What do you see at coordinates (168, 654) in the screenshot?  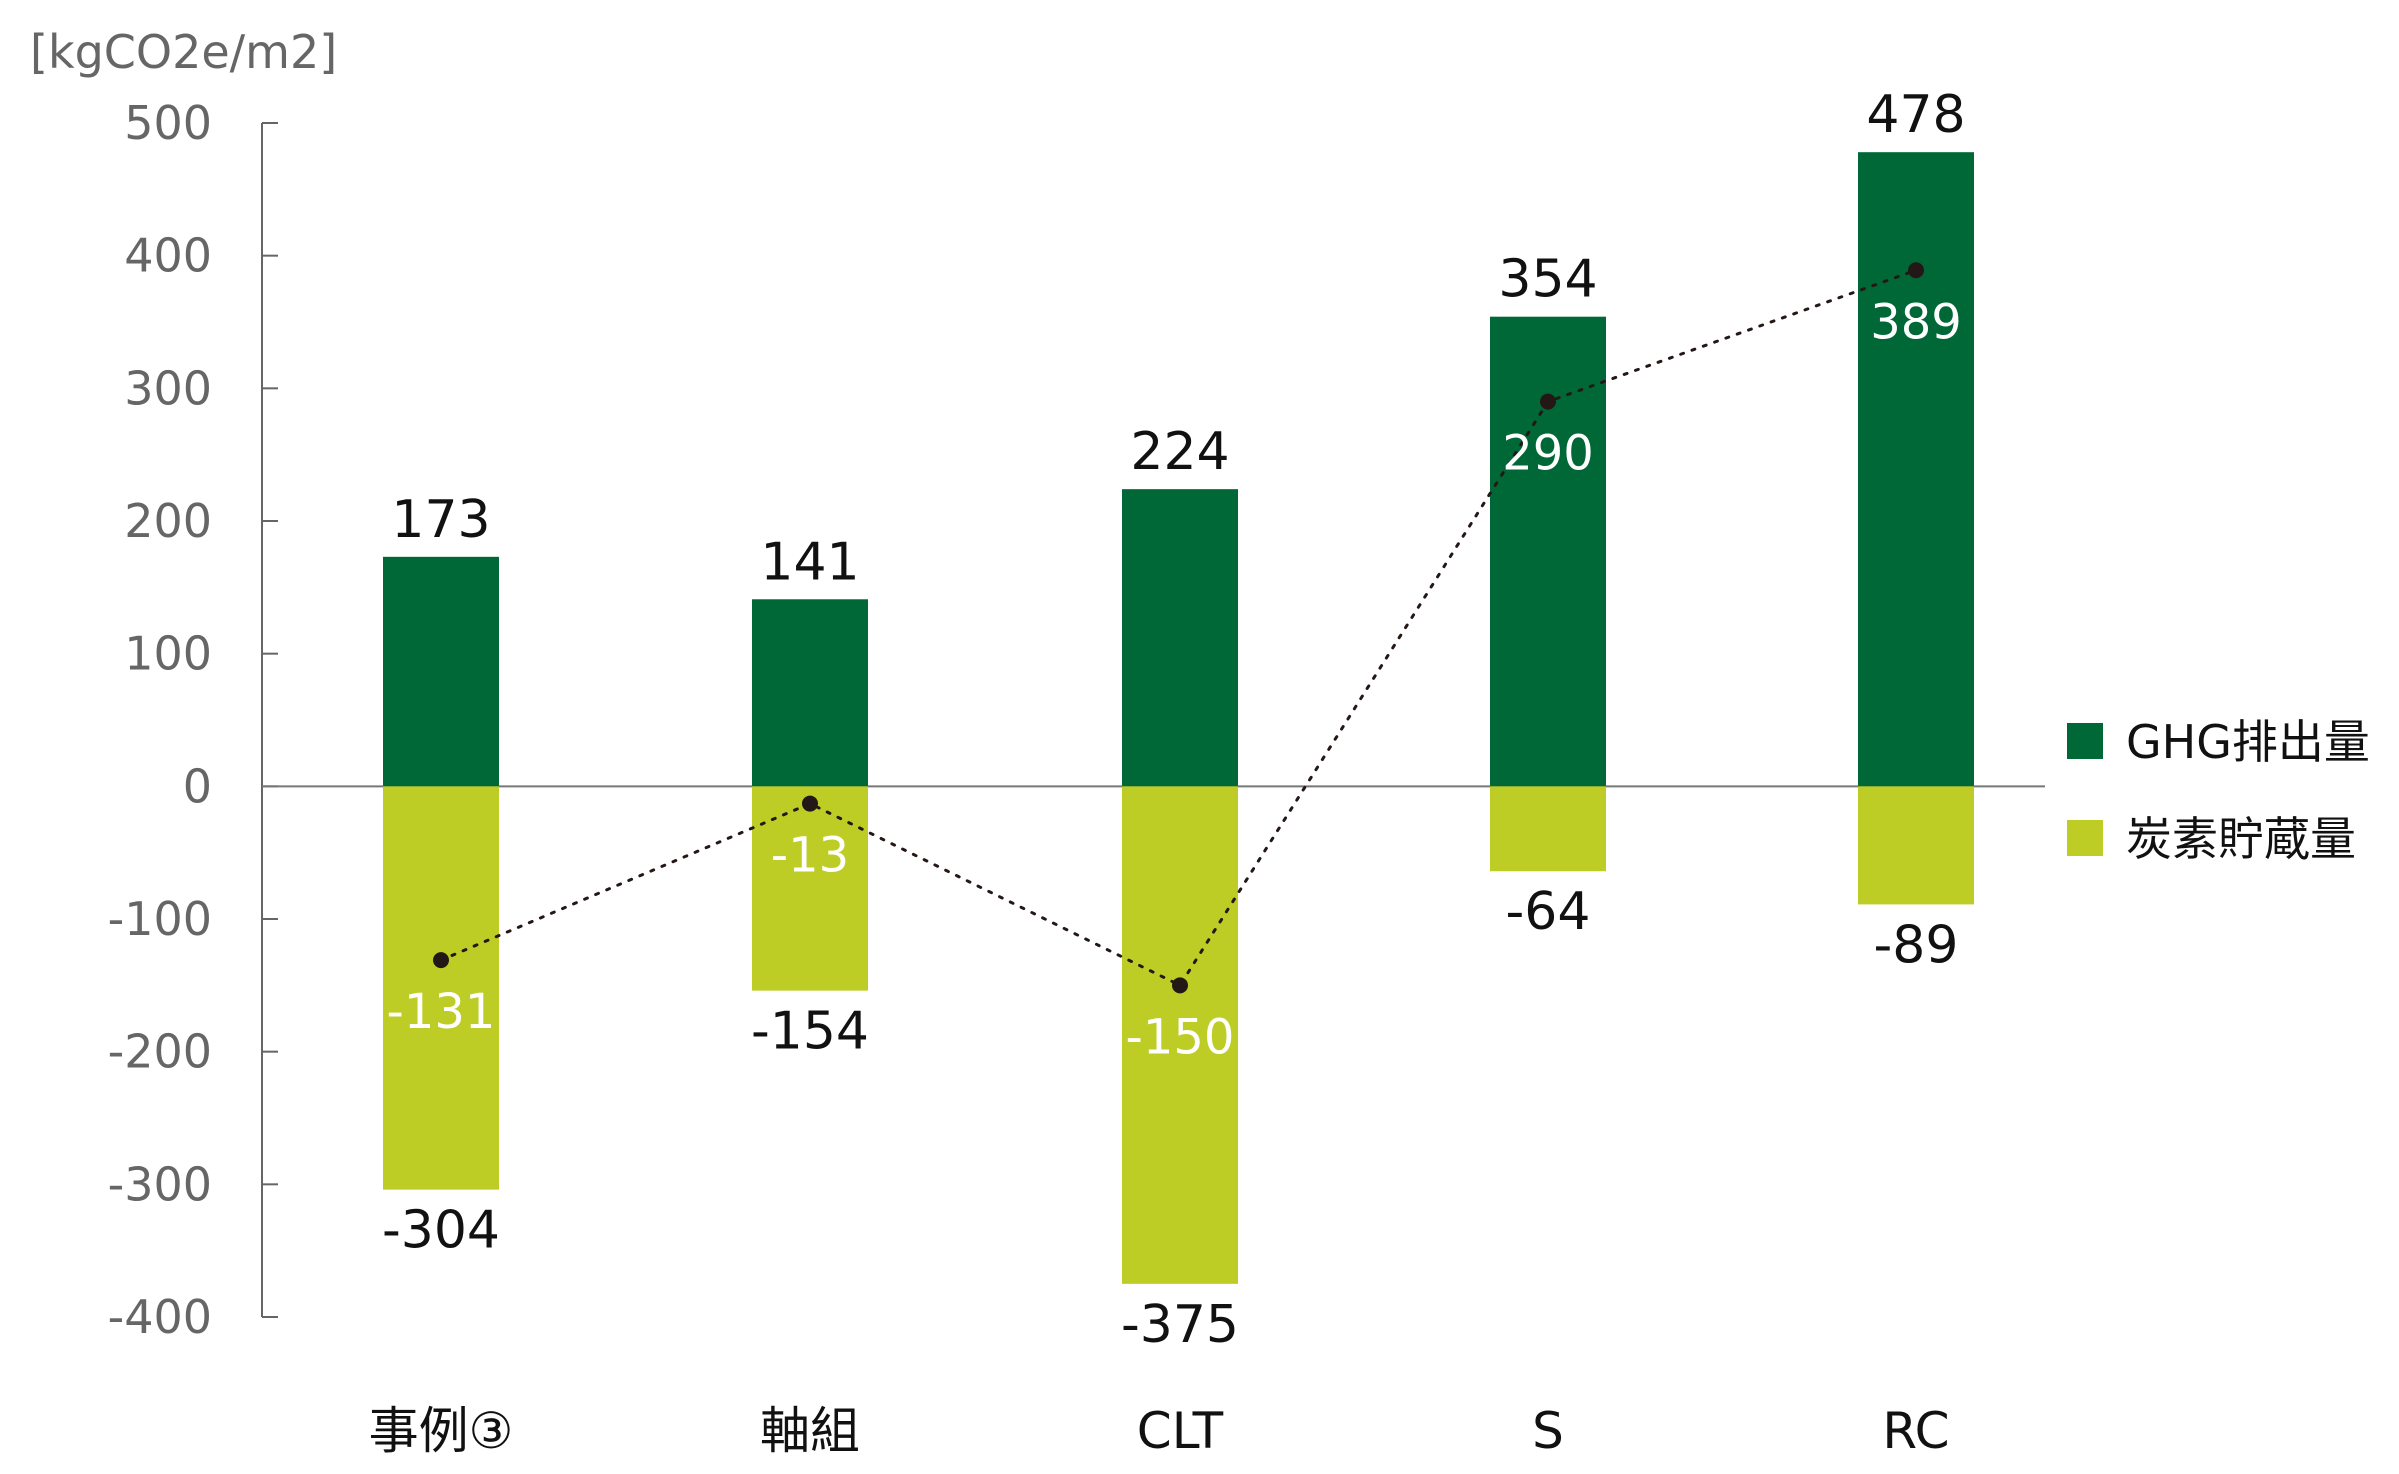 I see `y-tick-label: 100` at bounding box center [168, 654].